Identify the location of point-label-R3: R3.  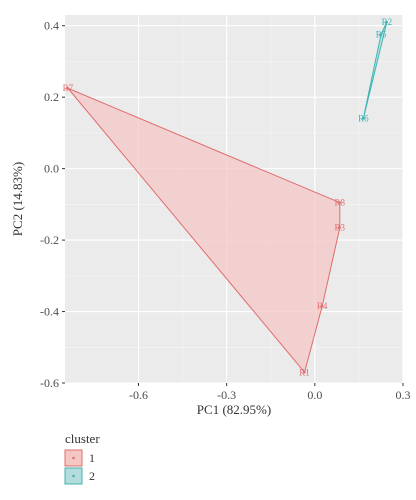
(340, 228).